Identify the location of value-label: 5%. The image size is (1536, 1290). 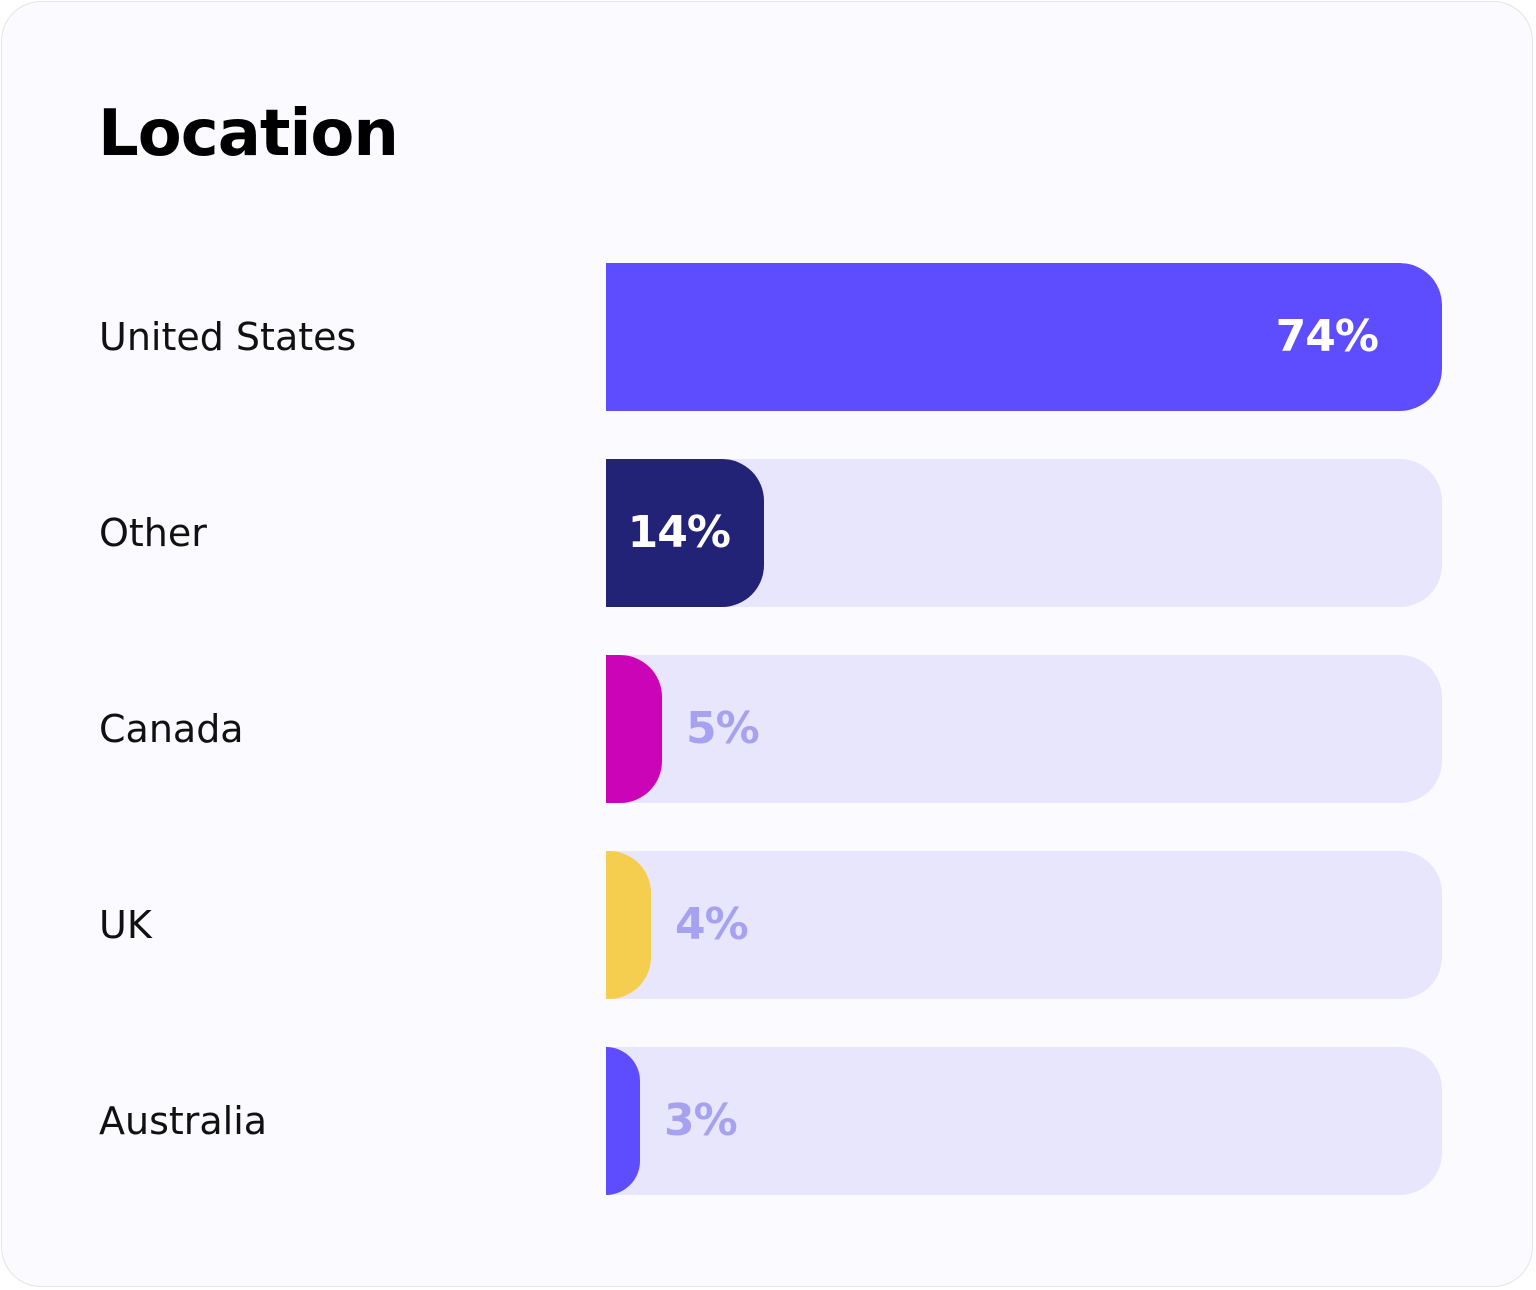
(723, 728).